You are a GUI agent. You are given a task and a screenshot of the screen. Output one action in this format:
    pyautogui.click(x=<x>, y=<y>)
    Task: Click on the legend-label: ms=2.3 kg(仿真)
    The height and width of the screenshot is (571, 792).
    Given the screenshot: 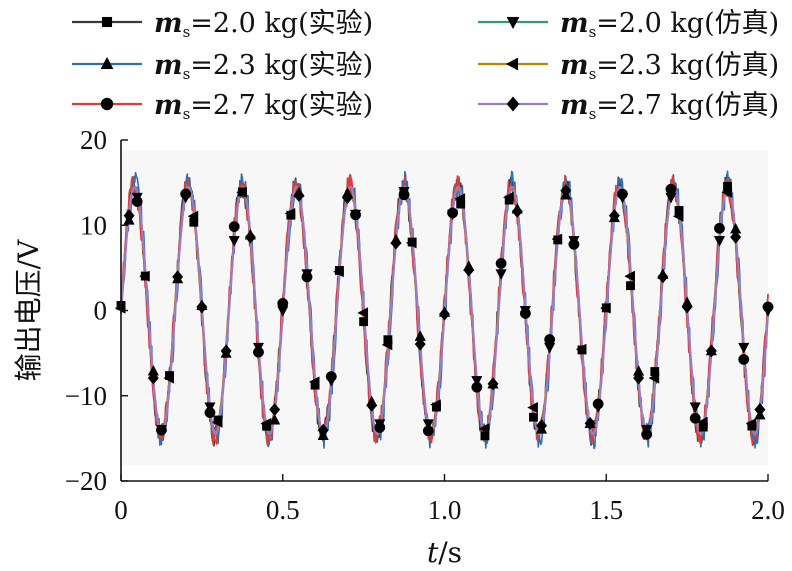 What is the action you would take?
    pyautogui.click(x=669, y=66)
    